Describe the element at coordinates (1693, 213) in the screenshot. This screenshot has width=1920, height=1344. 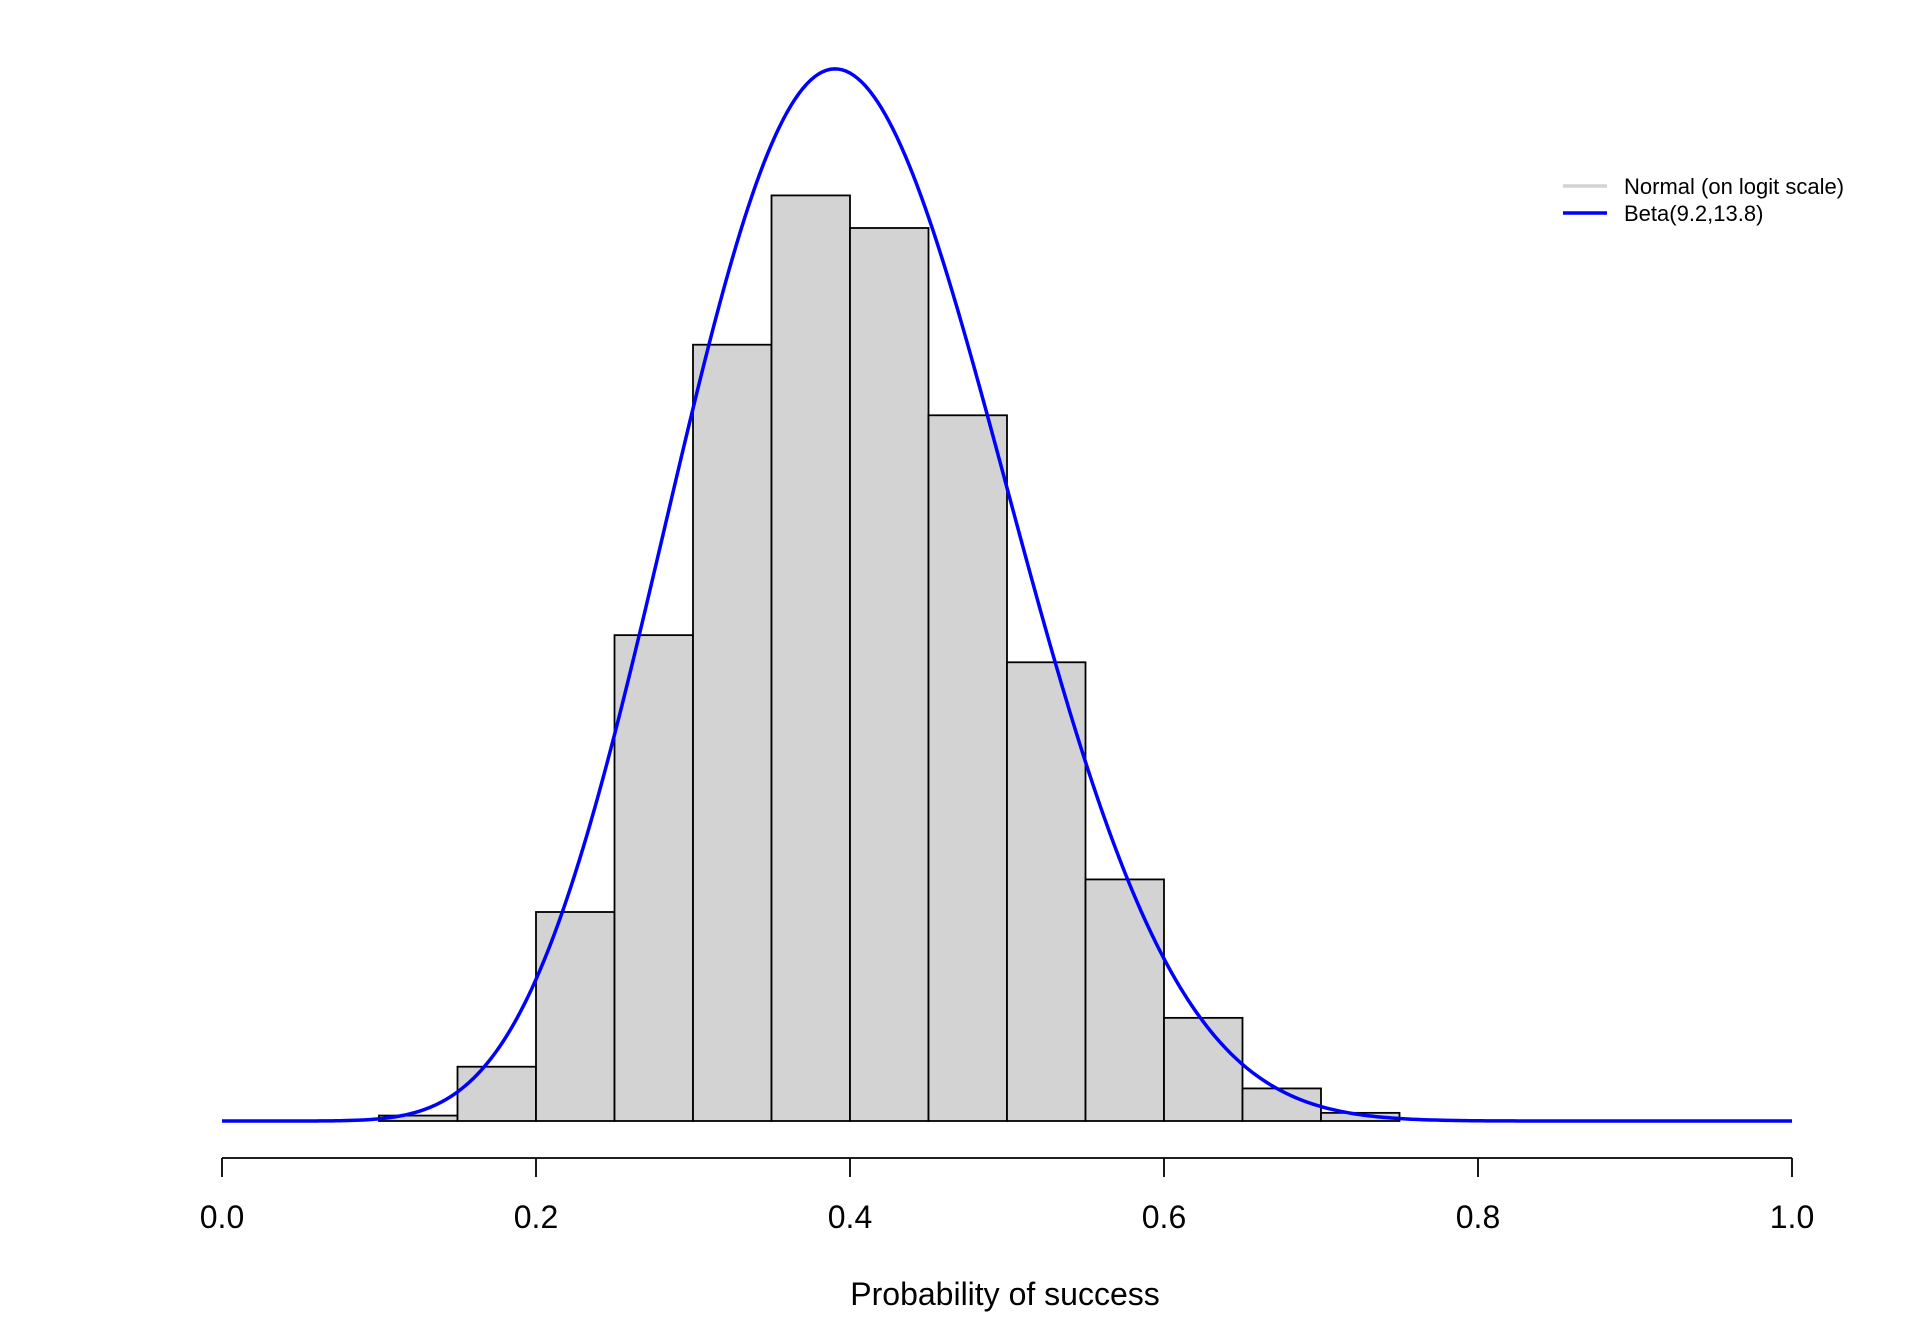
I see `legend-label-beta: Beta(9.2,13.8)` at that location.